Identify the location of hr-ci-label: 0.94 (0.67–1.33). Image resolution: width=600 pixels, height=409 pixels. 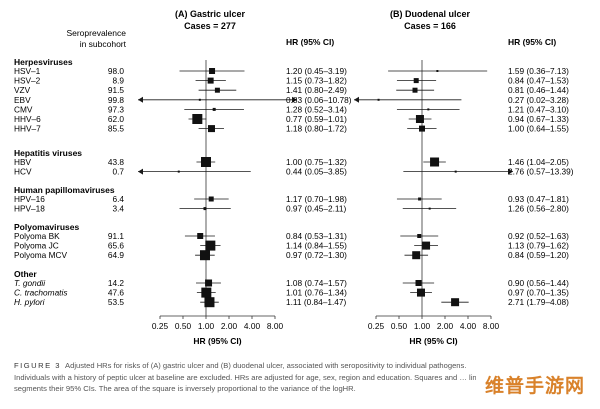
(538, 119).